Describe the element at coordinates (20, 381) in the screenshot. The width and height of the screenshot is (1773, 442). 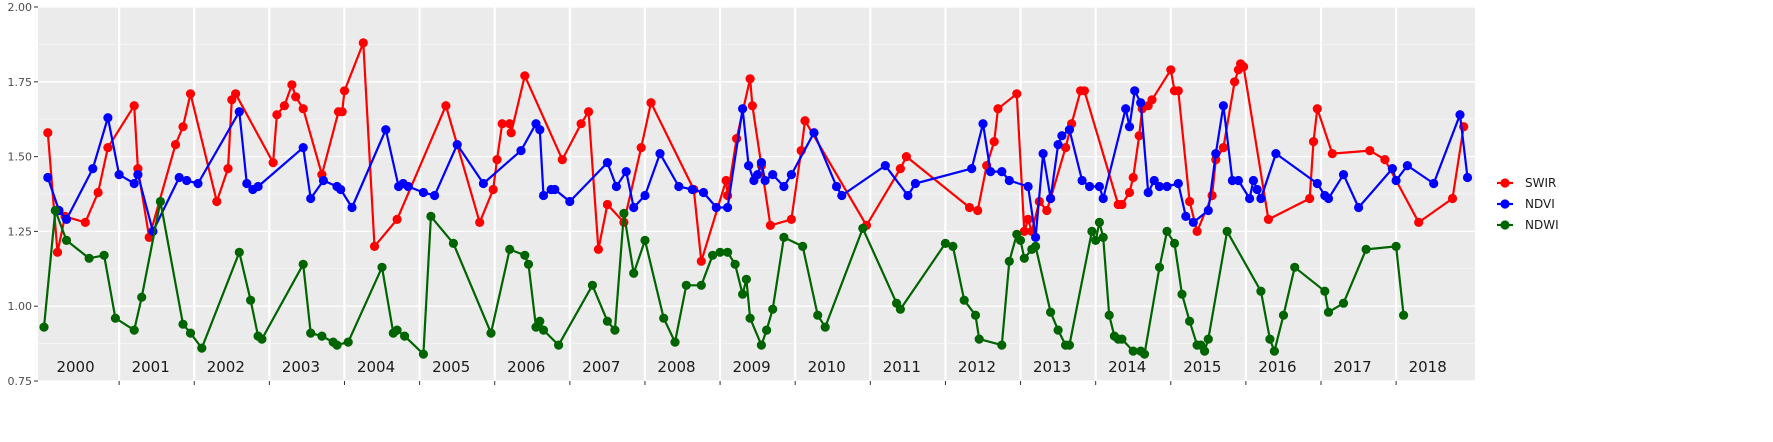
I see `y-tick-label: 0.75` at that location.